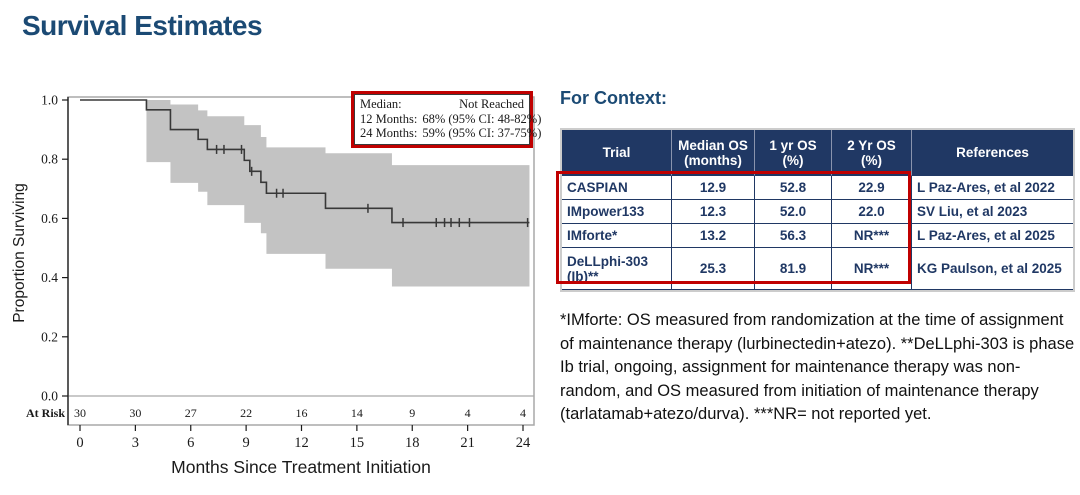 The width and height of the screenshot is (1080, 495). What do you see at coordinates (617, 212) in the screenshot?
I see `table-cell: IMpower133` at bounding box center [617, 212].